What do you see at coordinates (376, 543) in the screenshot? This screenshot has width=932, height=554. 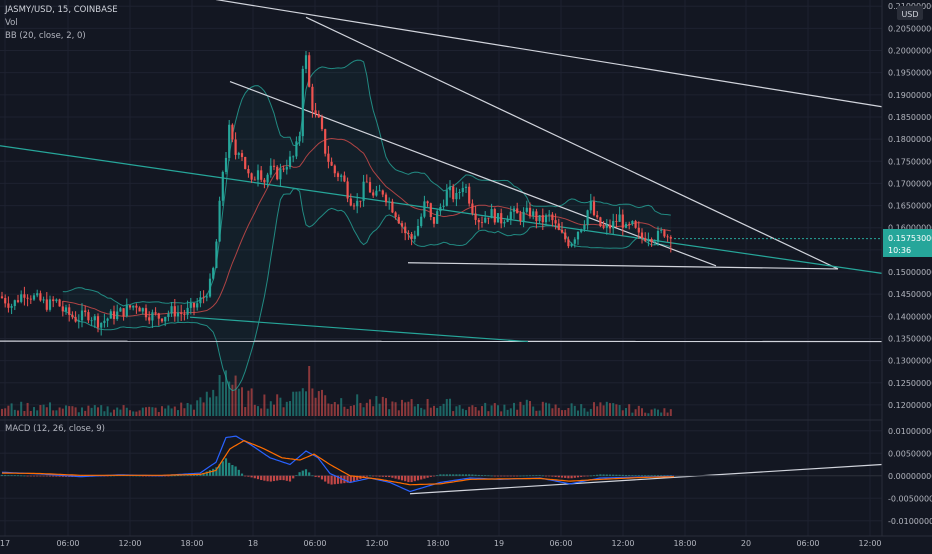 I see `time-tick-label: 12:00` at bounding box center [376, 543].